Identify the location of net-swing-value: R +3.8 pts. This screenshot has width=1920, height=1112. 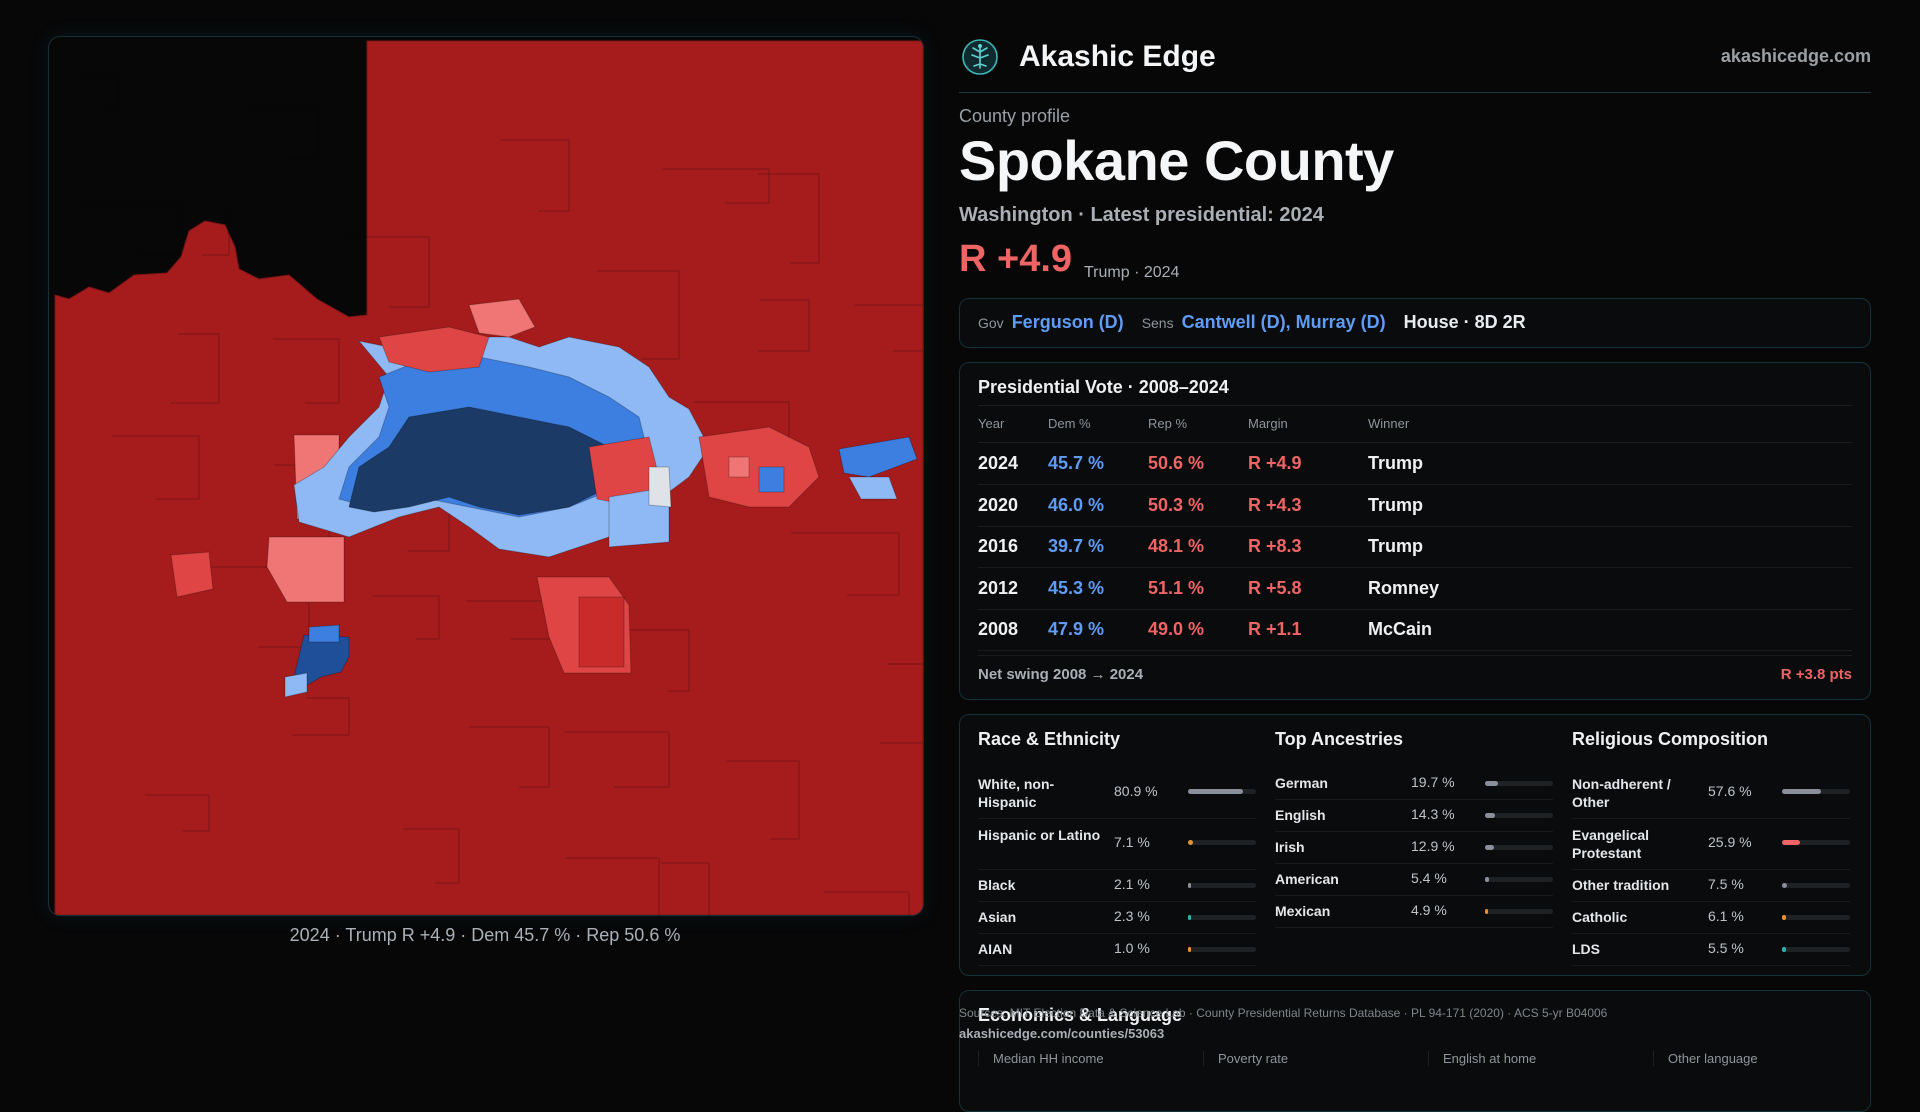
(1816, 674).